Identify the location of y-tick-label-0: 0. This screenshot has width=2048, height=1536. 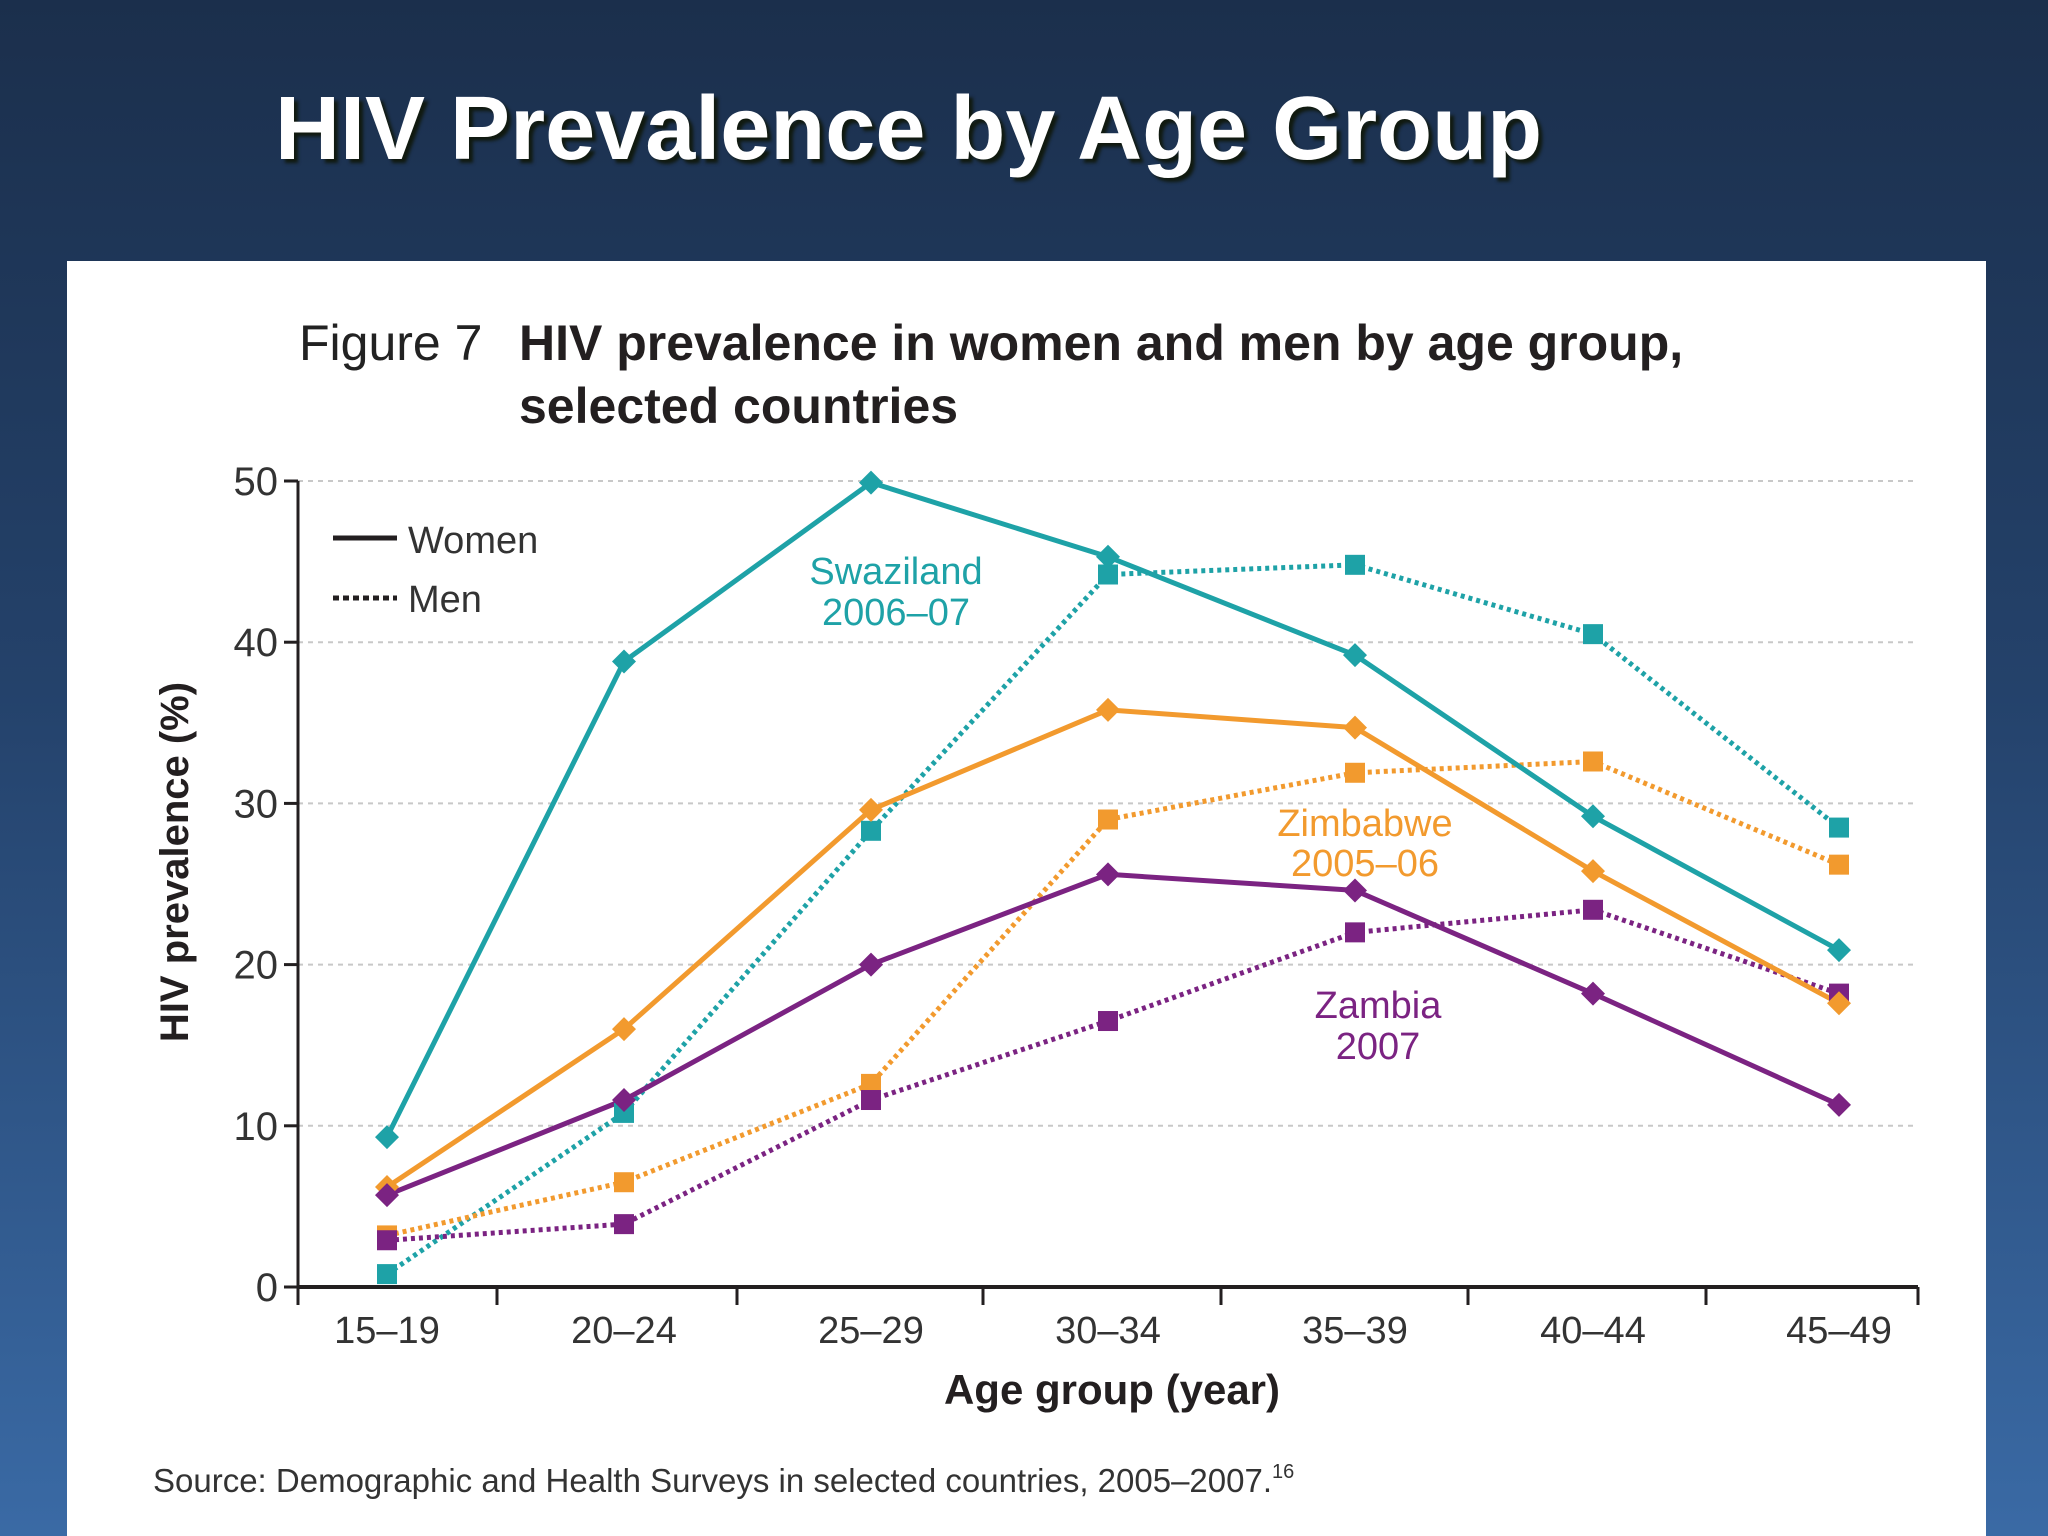
(267, 1288).